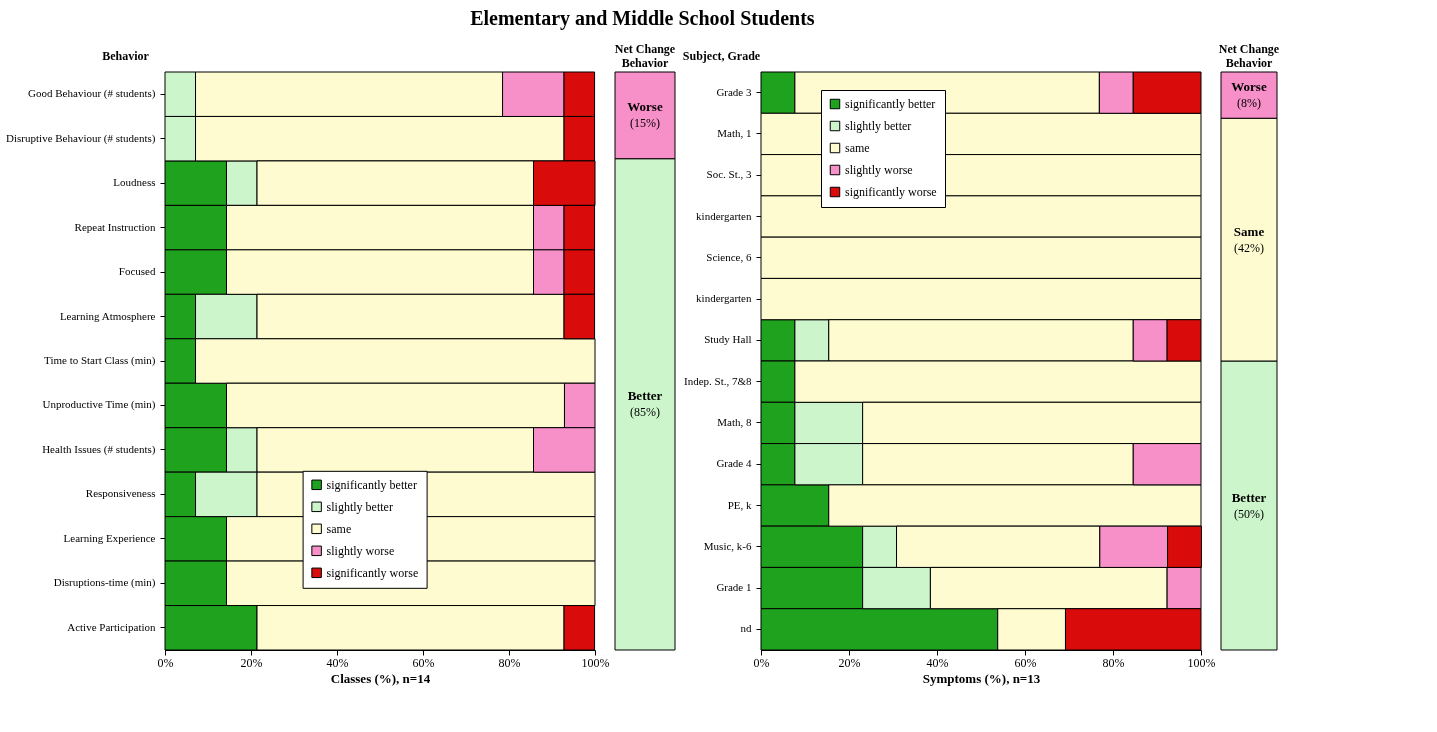 The height and width of the screenshot is (732, 1437). I want to click on y-tick-label: Grade 4, so click(734, 463).